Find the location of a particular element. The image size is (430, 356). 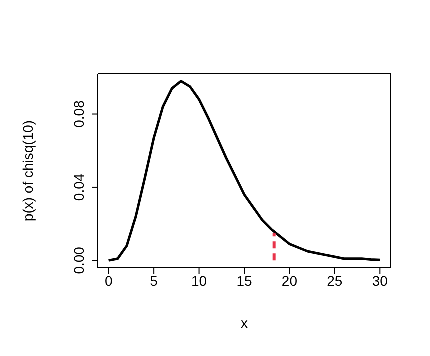

x-tick-label: 15 is located at coordinates (244, 280).